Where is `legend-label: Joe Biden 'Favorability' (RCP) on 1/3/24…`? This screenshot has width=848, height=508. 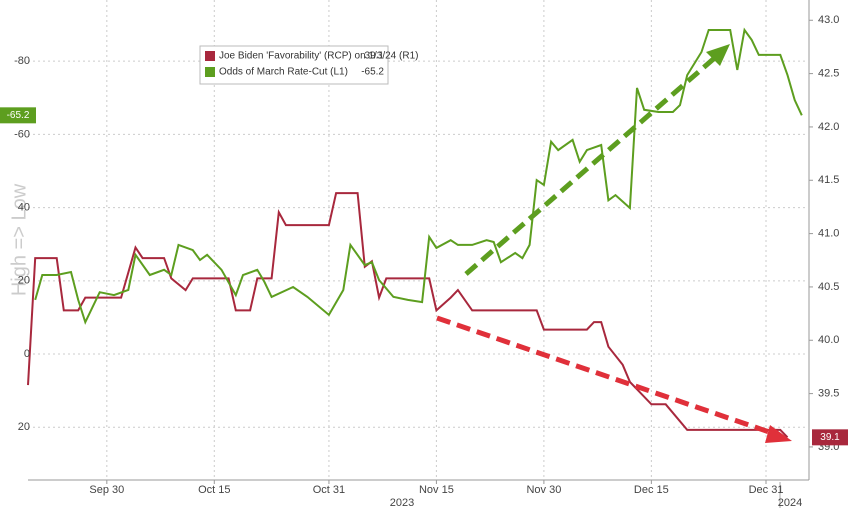
legend-label: Joe Biden 'Favorability' (RCP) on 1/3/24… is located at coordinates (318, 56).